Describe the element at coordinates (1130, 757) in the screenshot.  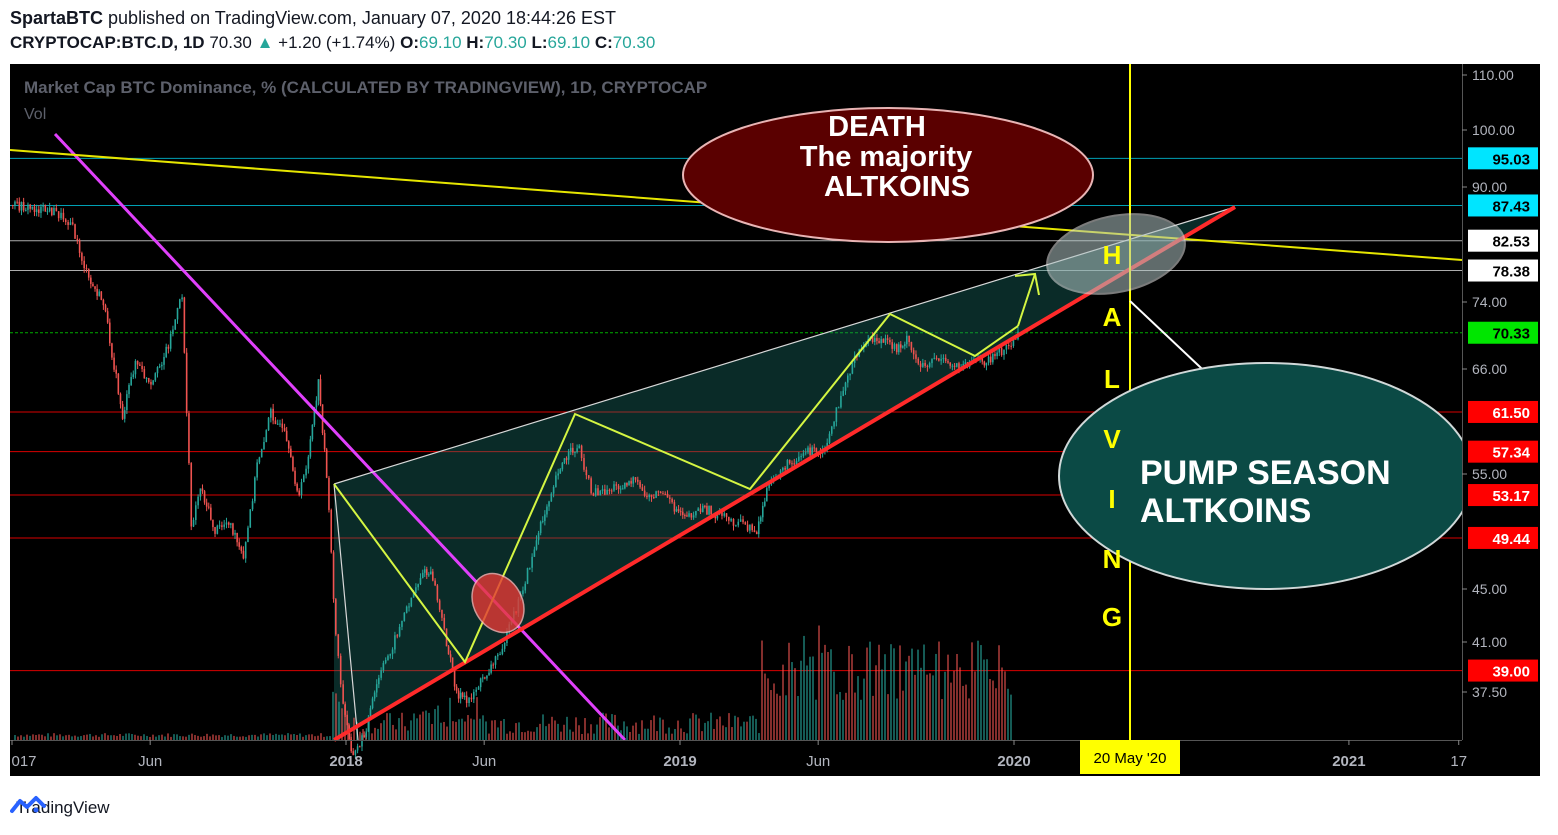
I see `halving-date-badge` at that location.